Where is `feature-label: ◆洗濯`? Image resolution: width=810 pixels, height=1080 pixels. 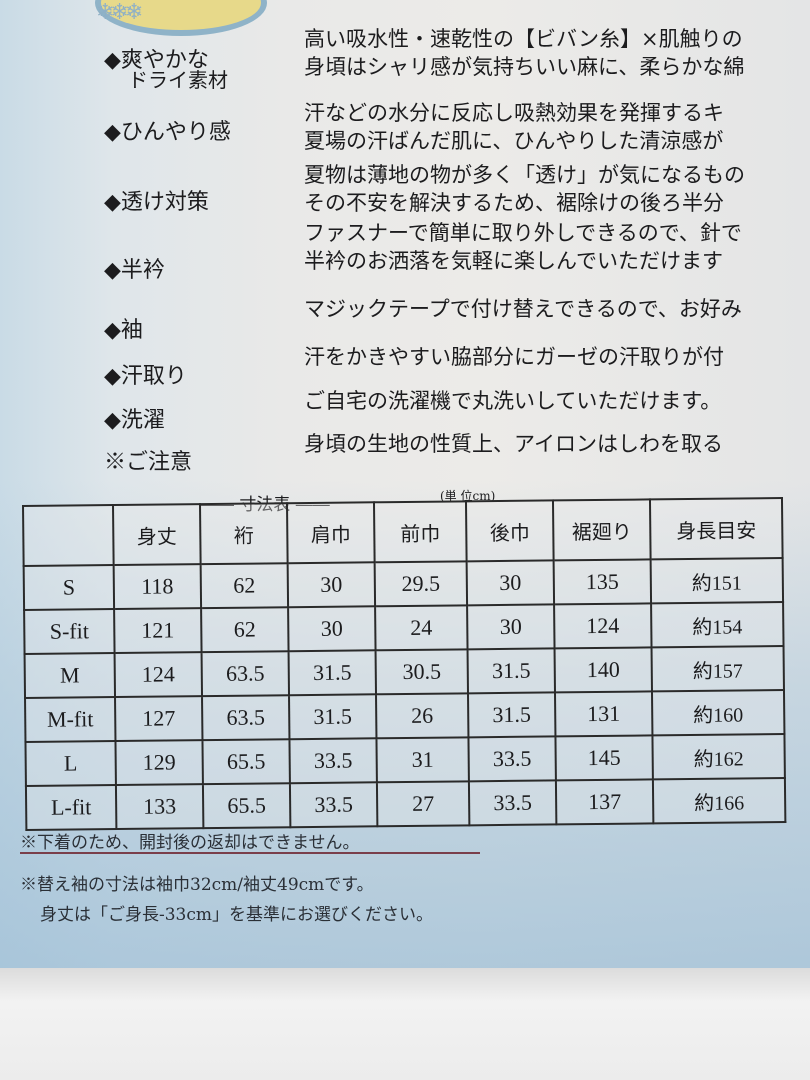 feature-label: ◆洗濯 is located at coordinates (134, 420).